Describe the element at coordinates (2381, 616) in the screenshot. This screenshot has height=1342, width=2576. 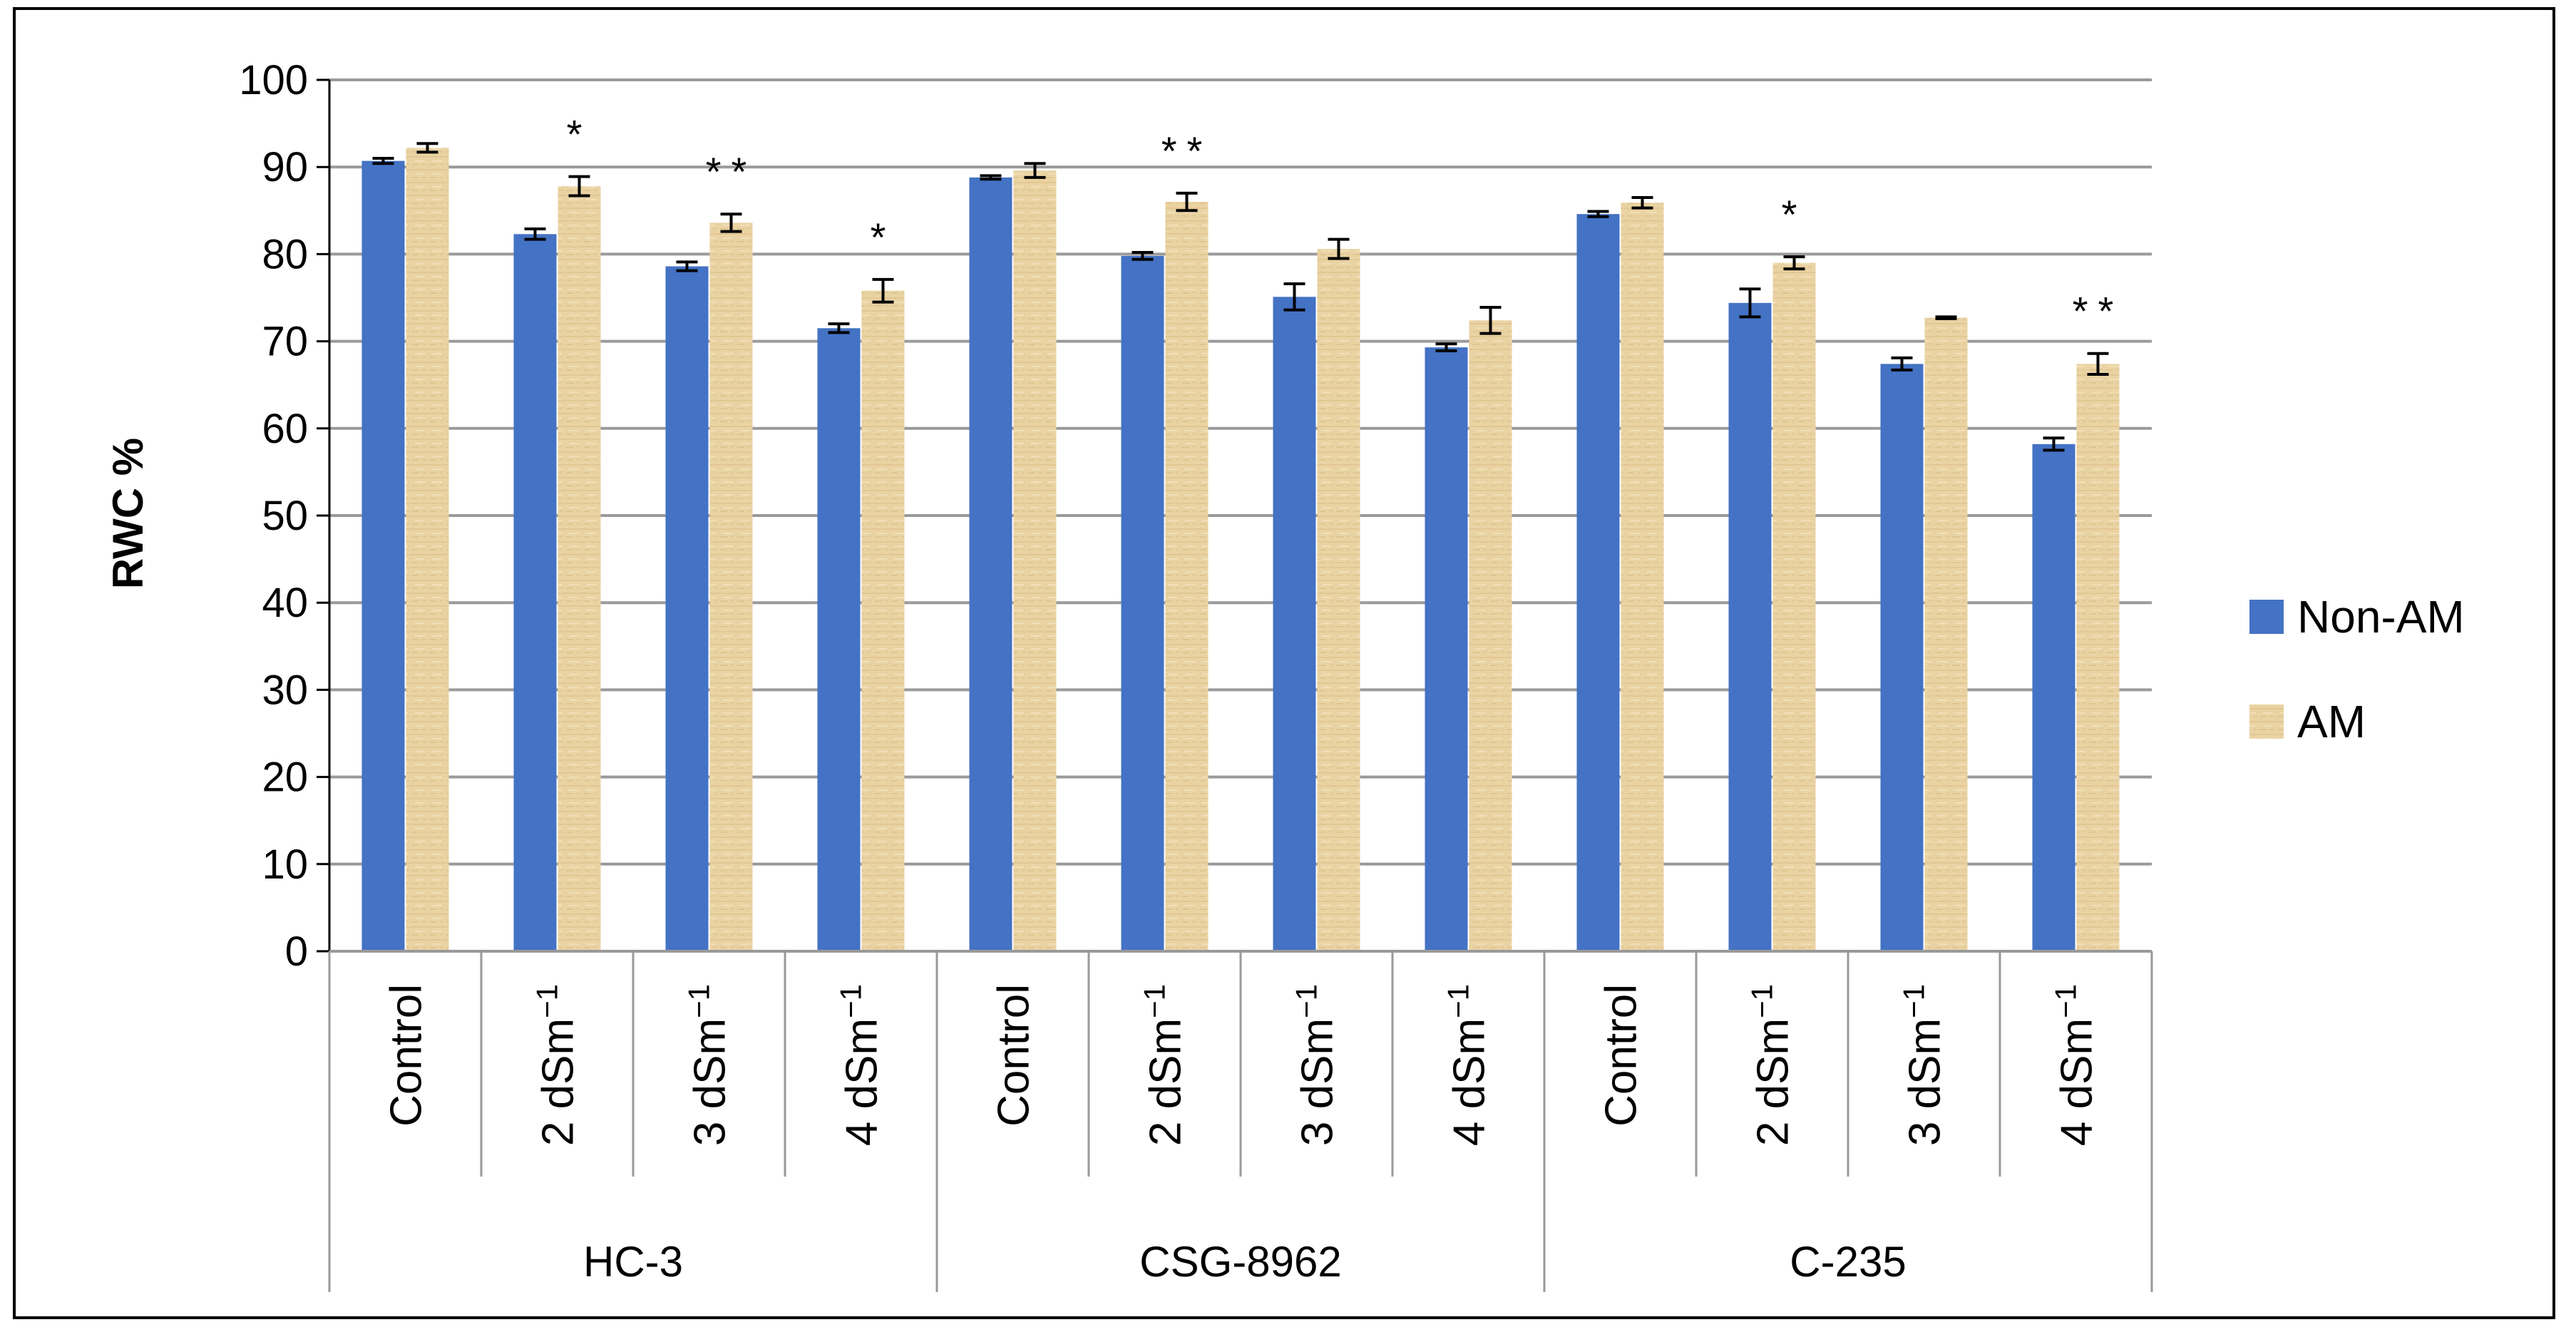
I see `legend-label-non-am: Non-AM` at that location.